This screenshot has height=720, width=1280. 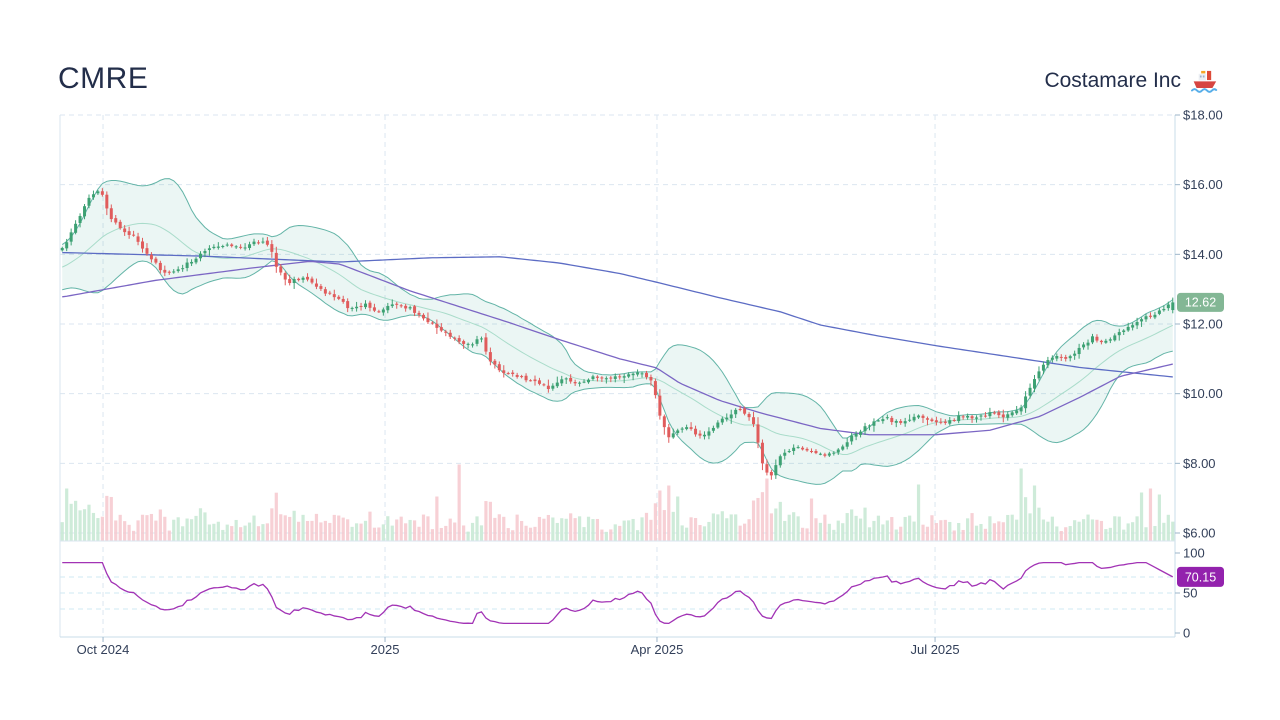 What do you see at coordinates (1112, 80) in the screenshot?
I see `company-name: Costamare Inc` at bounding box center [1112, 80].